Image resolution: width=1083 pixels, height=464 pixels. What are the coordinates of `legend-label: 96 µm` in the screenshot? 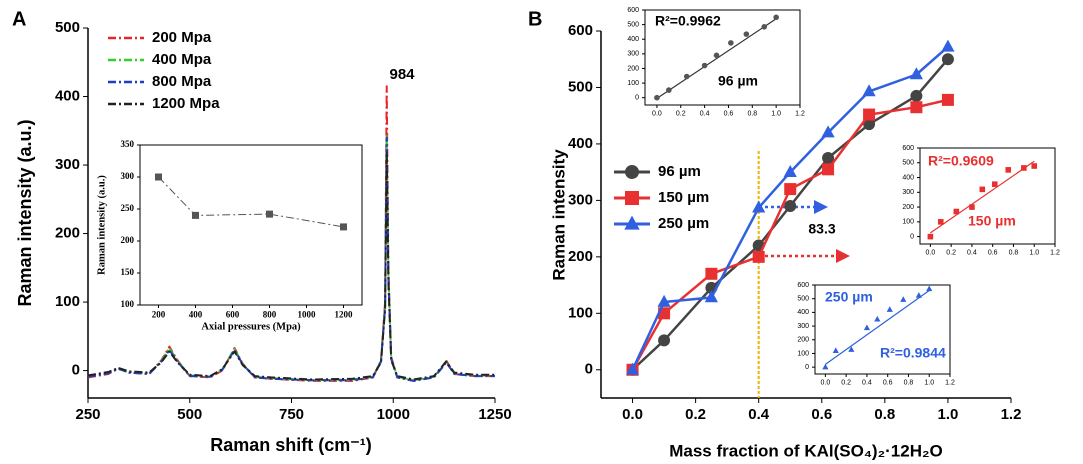 It's located at (679, 171).